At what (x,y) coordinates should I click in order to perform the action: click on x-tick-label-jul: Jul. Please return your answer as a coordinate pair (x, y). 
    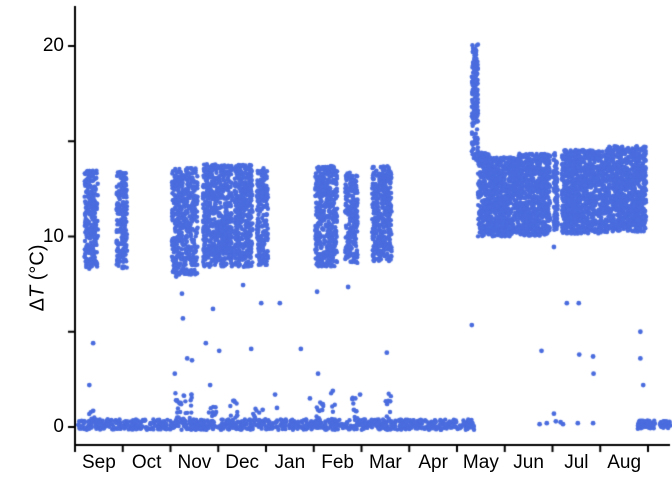
    Looking at the image, I should click on (576, 462).